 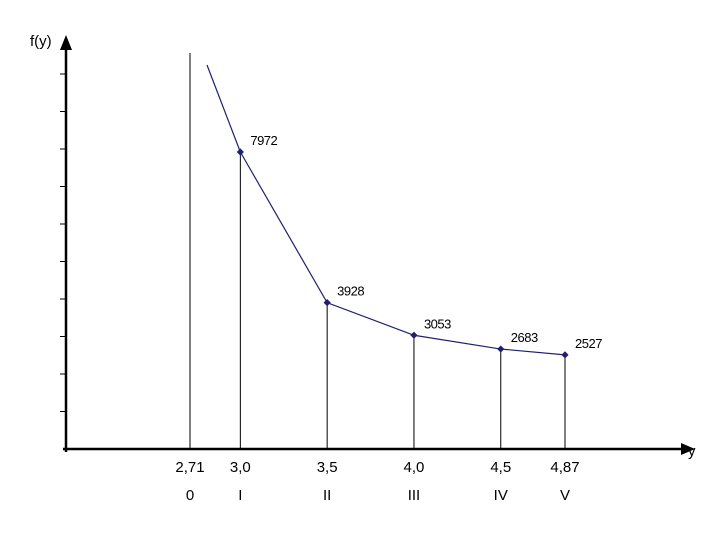 What do you see at coordinates (350, 291) in the screenshot?
I see `data-label: 3928` at bounding box center [350, 291].